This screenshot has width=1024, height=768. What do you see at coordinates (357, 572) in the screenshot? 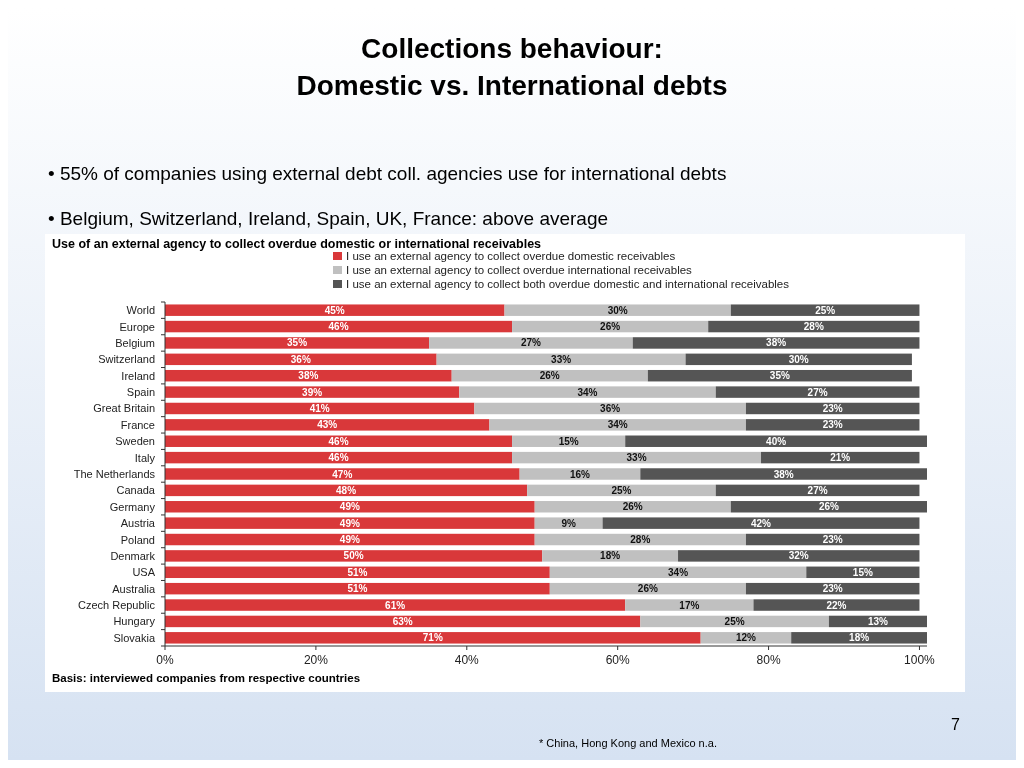
I see `data-label: 51%` at bounding box center [357, 572].